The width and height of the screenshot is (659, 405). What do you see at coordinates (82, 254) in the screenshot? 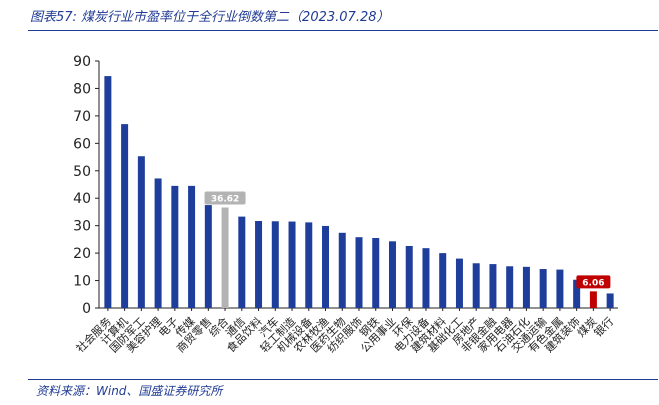
I see `y-tick-label: 20` at bounding box center [82, 254].